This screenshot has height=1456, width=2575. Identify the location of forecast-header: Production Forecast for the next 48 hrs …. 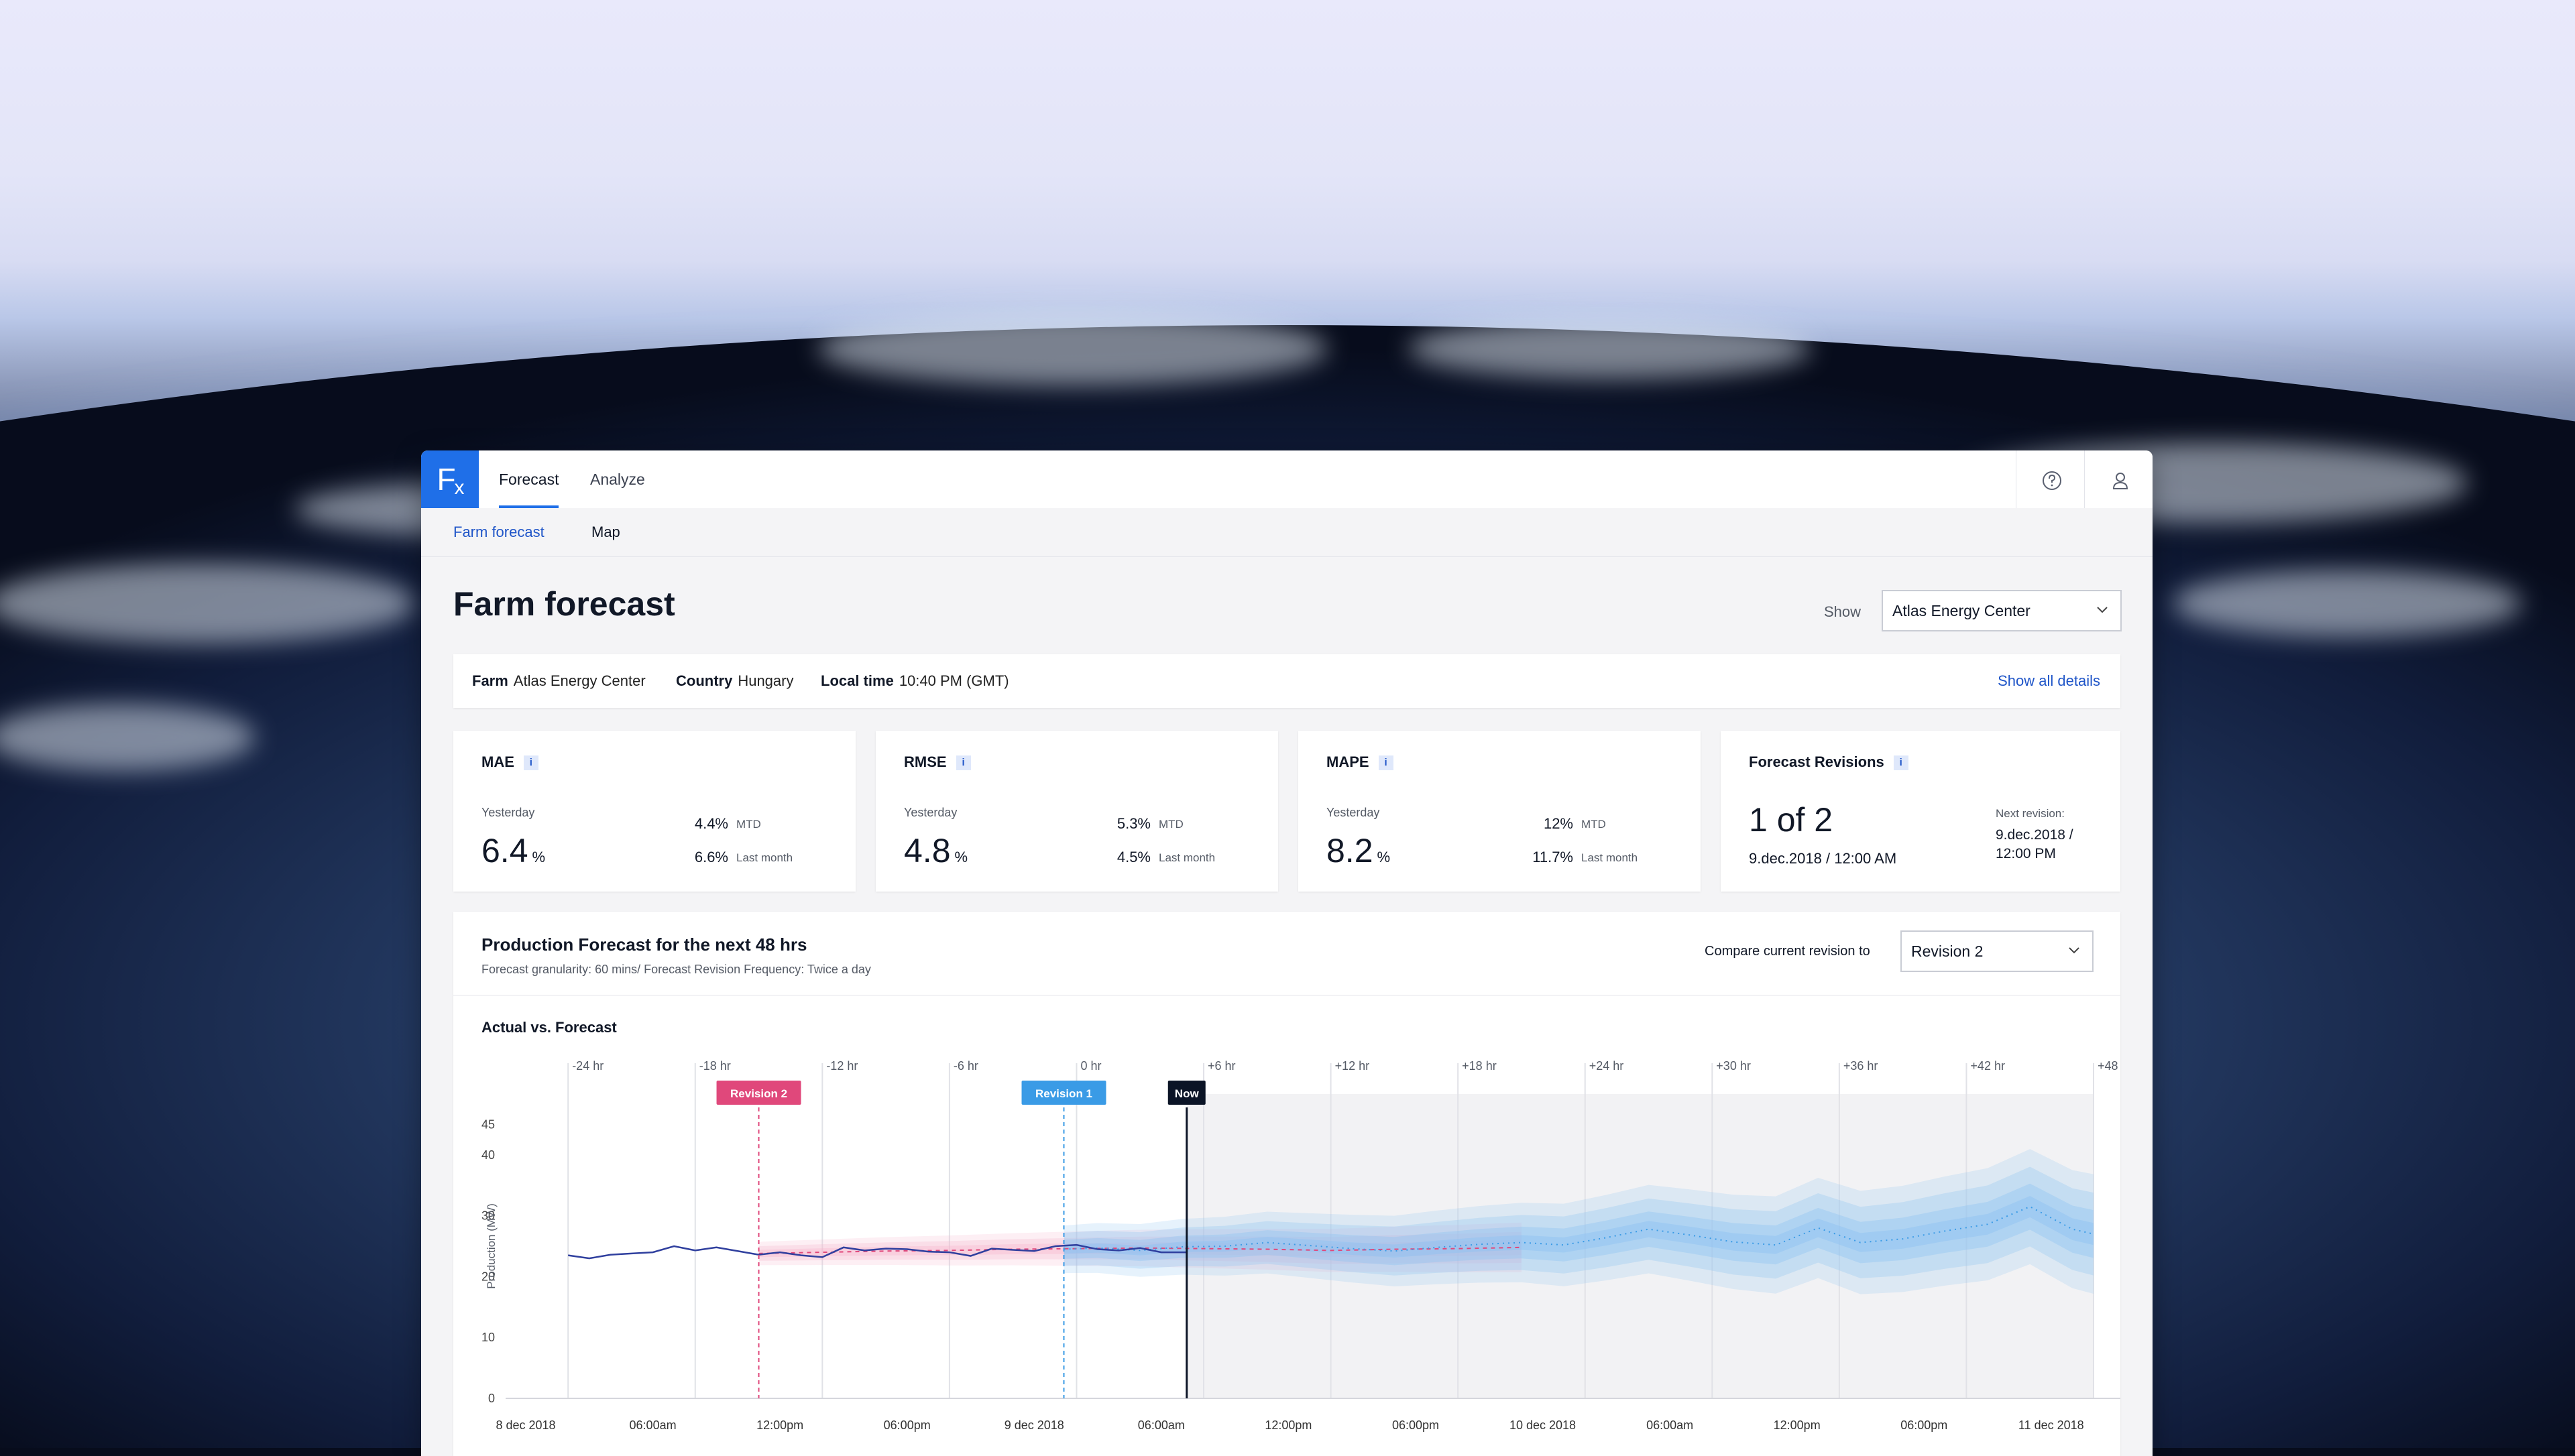
(1286, 953).